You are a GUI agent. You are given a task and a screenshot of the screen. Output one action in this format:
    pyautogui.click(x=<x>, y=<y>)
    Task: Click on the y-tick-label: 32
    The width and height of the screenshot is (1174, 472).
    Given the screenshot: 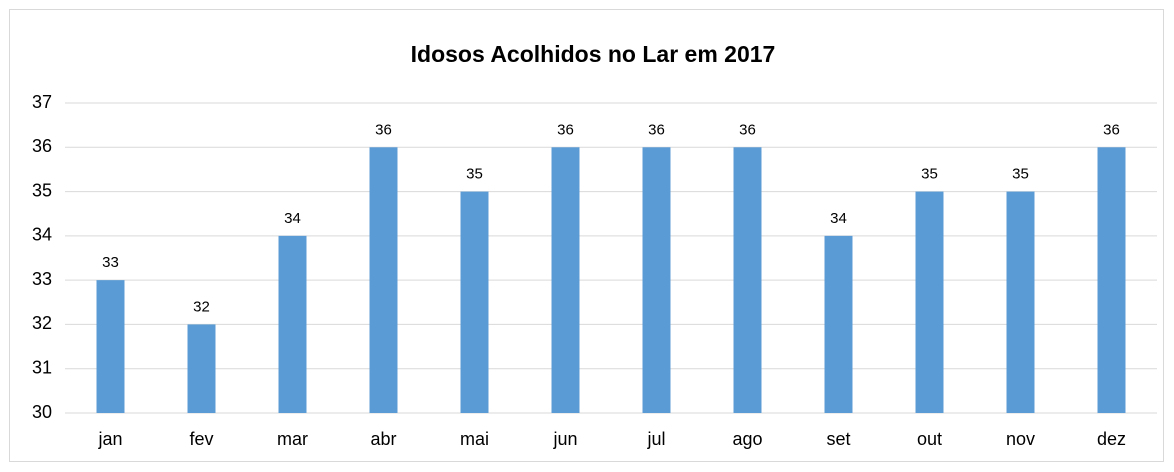 What is the action you would take?
    pyautogui.click(x=42, y=323)
    